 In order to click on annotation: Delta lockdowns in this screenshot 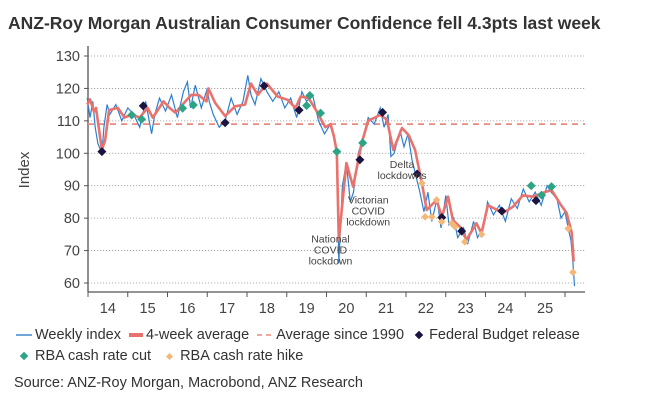, I will do `click(402, 170)`.